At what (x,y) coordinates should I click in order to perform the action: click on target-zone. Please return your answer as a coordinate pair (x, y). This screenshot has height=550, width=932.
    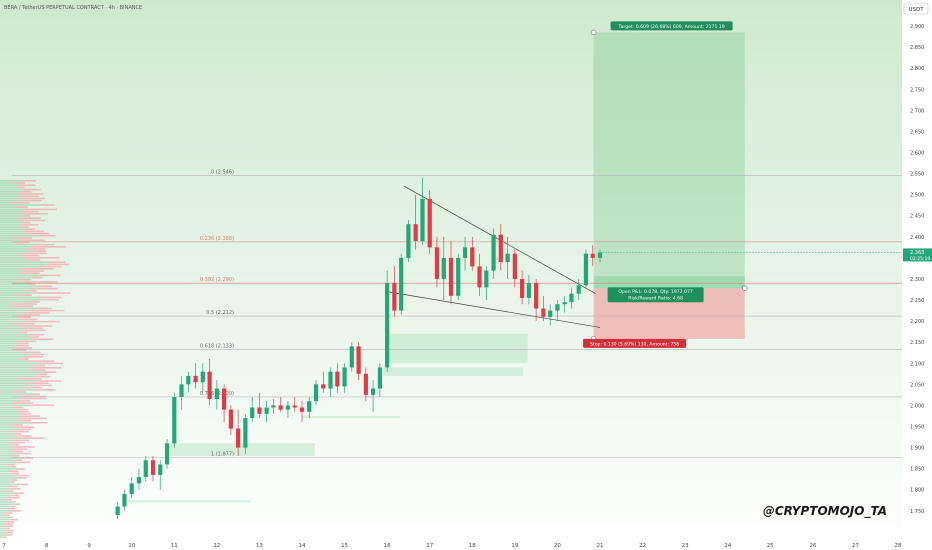
    Looking at the image, I should click on (669, 160).